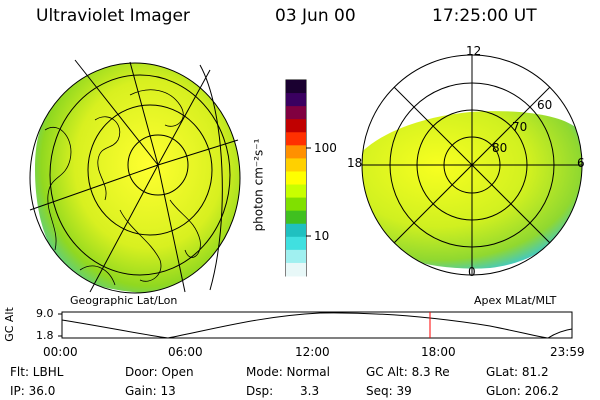 This screenshot has height=400, width=600. What do you see at coordinates (185, 352) in the screenshot?
I see `time-tick-0600: 06:00` at bounding box center [185, 352].